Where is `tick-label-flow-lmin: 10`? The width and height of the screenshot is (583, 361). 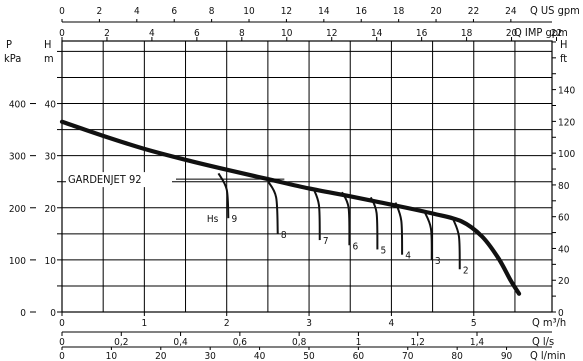
tick-label-flow-lmin: 10 is located at coordinates (112, 356).